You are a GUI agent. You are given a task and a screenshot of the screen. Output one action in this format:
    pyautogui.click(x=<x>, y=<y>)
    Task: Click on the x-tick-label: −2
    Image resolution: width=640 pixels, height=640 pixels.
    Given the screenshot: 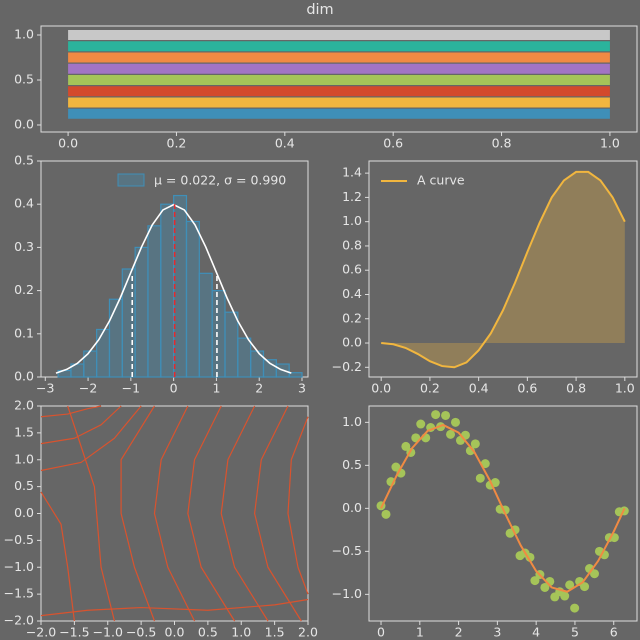 What is the action you would take?
    pyautogui.click(x=88, y=388)
    